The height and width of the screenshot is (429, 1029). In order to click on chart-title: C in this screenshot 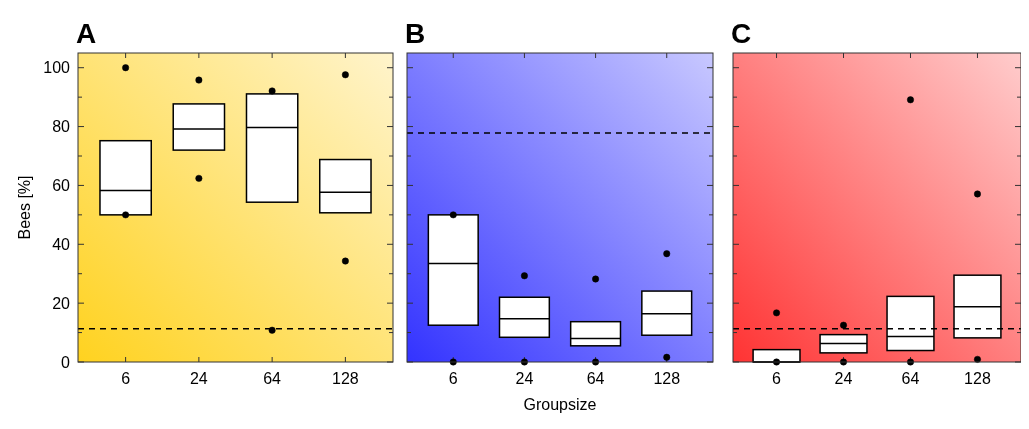, I will do `click(741, 33)`.